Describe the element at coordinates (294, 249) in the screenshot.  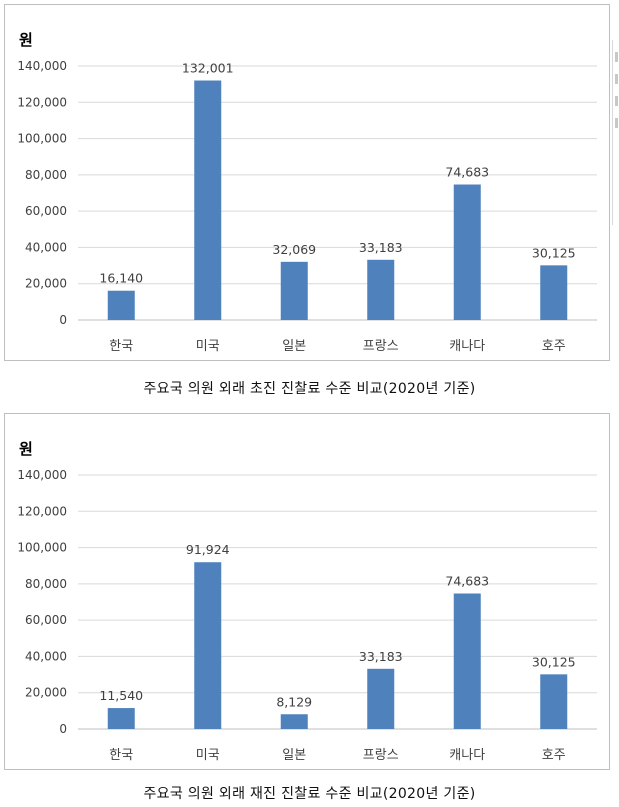
I see `bar-value-label: 32,069` at that location.